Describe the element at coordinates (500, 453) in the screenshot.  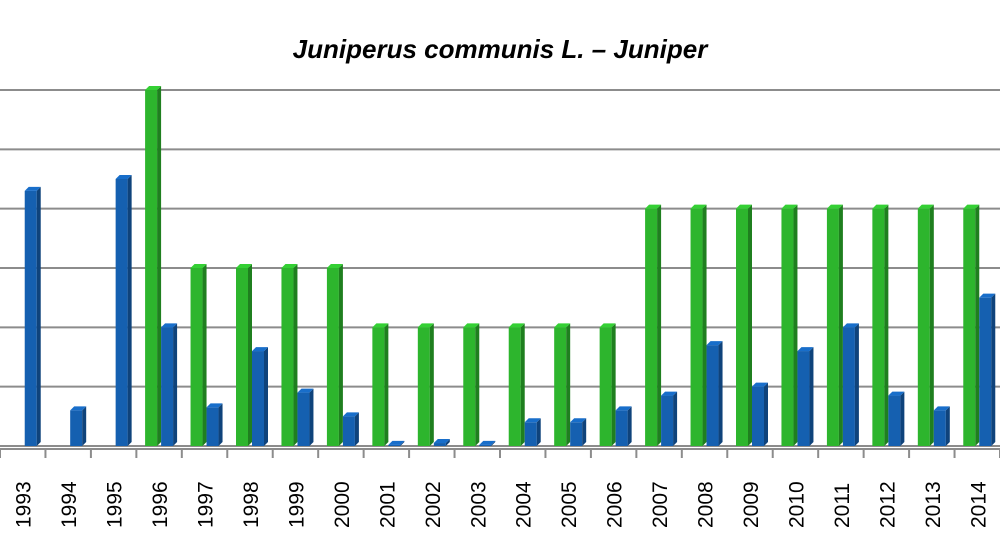
I see `x-axis` at that location.